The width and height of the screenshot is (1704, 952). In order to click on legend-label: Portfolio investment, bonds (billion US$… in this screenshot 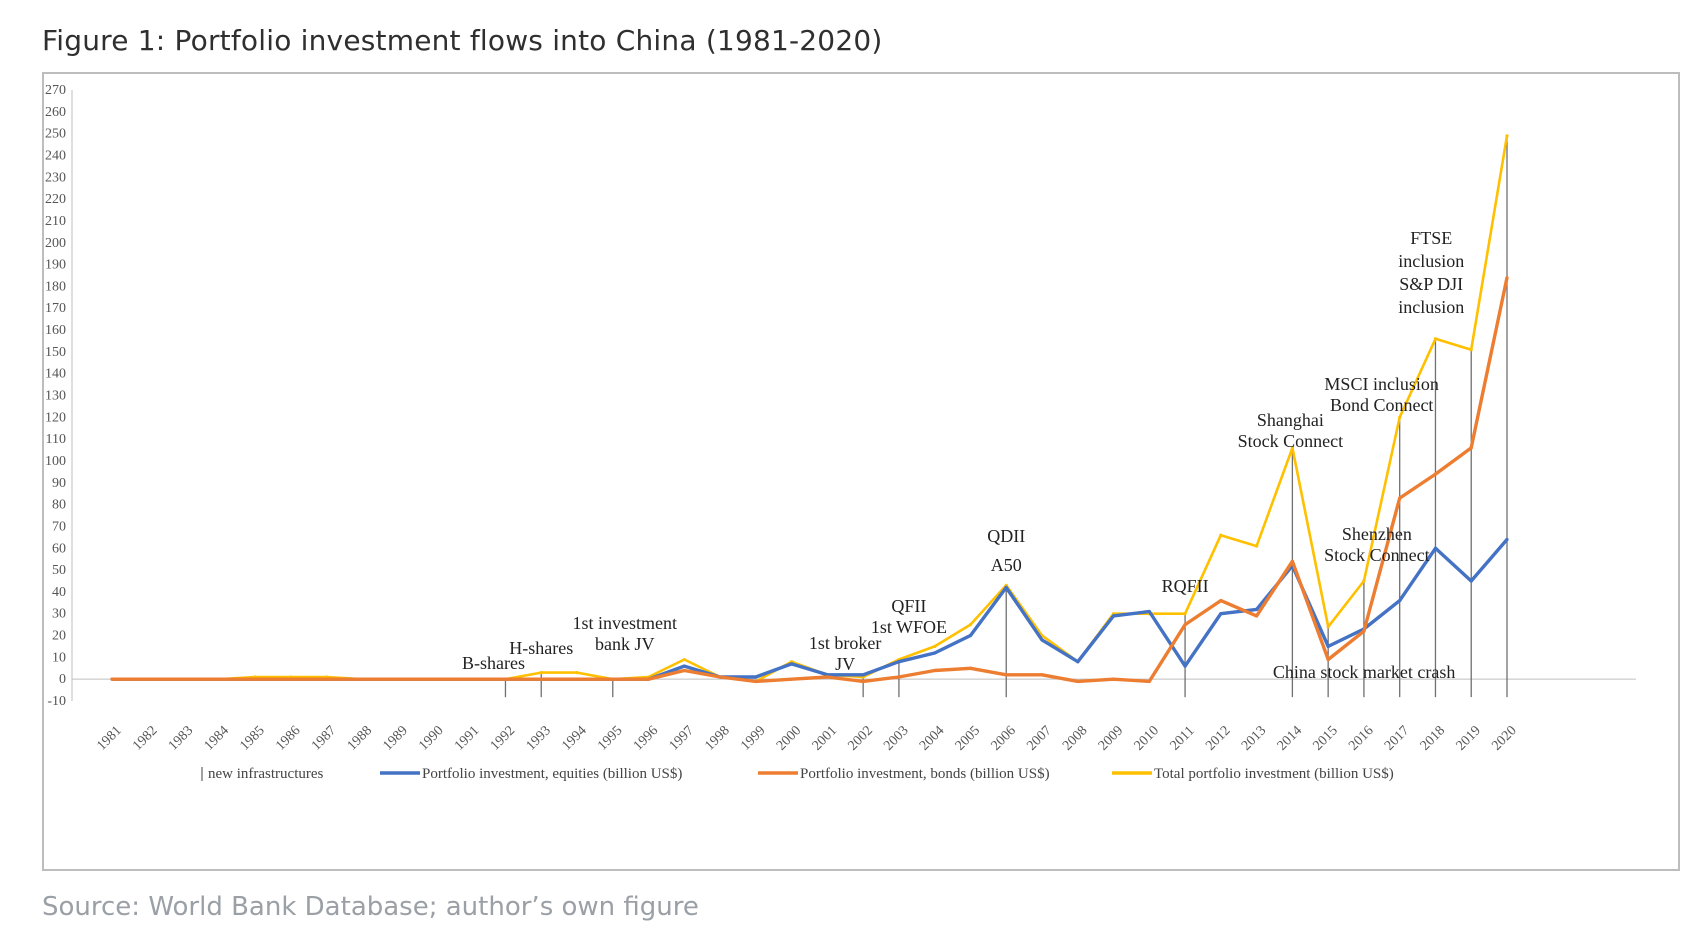, I will do `click(925, 774)`.